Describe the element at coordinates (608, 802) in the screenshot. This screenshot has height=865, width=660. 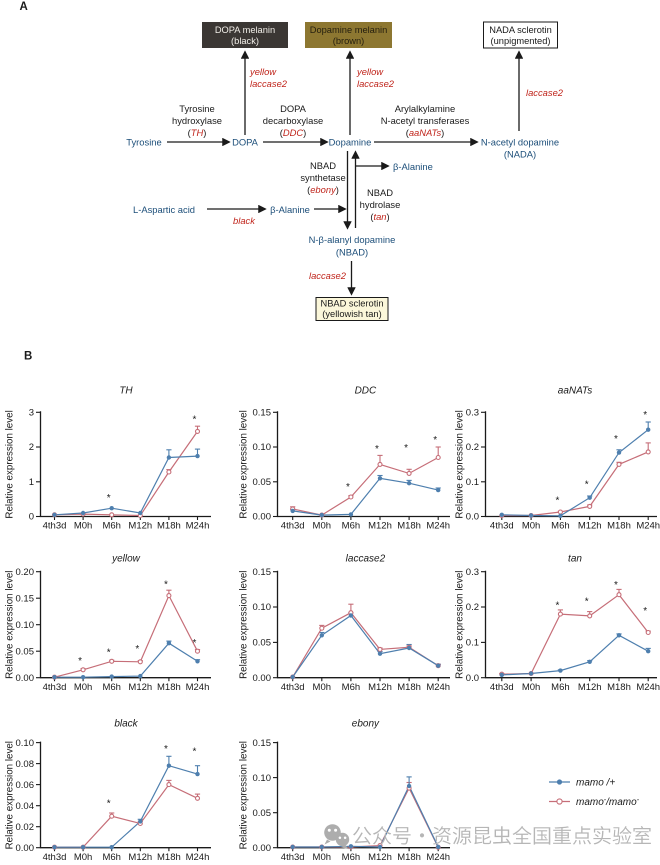
I see `svg-text: mamo-/mamo-` at that location.